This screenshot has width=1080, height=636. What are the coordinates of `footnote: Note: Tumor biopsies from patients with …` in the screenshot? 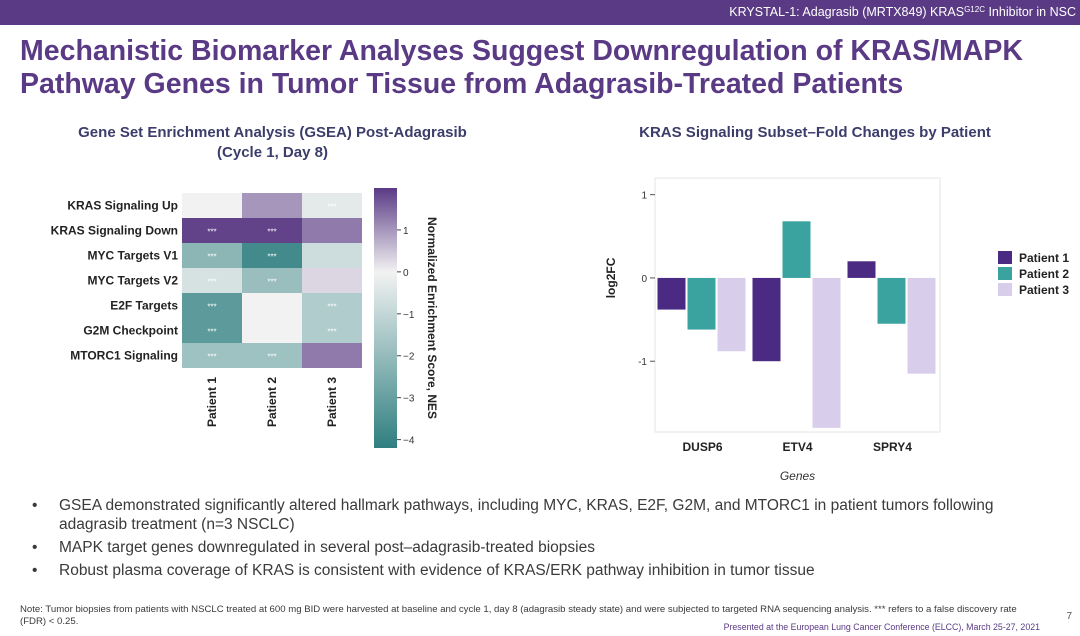 It's located at (518, 615).